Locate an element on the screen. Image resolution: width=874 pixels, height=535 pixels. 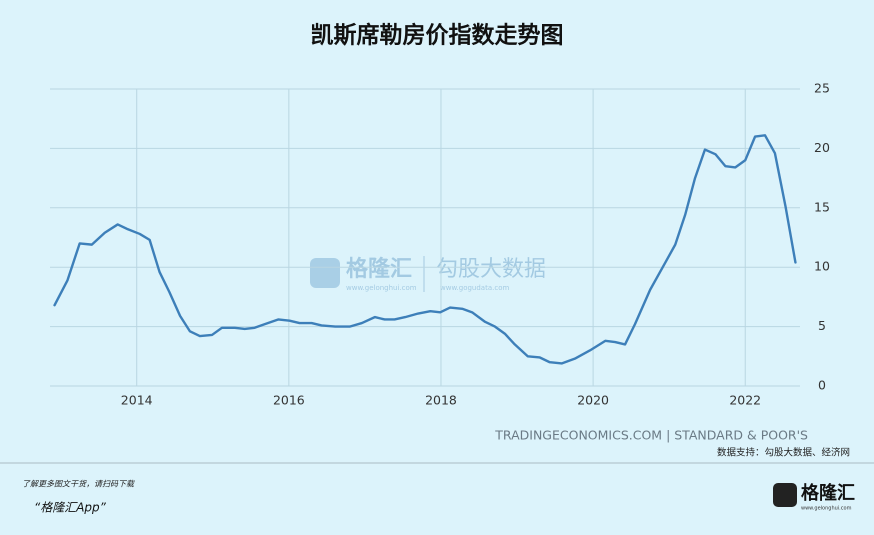
watermark-brand: 格隆汇 is located at coordinates (379, 269).